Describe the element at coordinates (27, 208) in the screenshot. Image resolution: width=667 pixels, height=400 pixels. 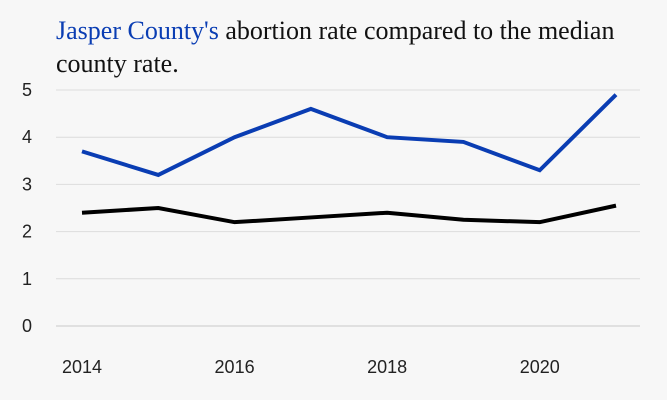
I see `y-axis-ticks: 0 1 2 3 4 5` at that location.